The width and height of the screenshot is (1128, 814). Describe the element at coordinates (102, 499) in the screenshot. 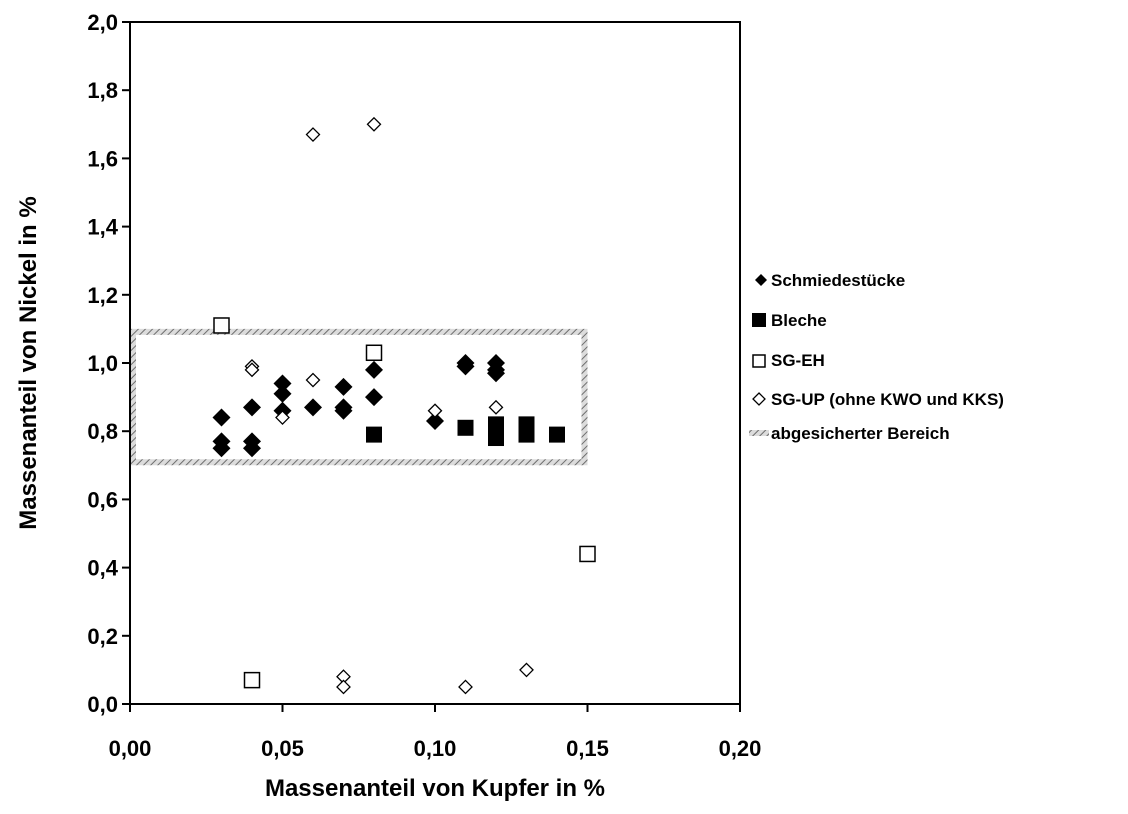

I see `y-tick-label: 0,6` at that location.